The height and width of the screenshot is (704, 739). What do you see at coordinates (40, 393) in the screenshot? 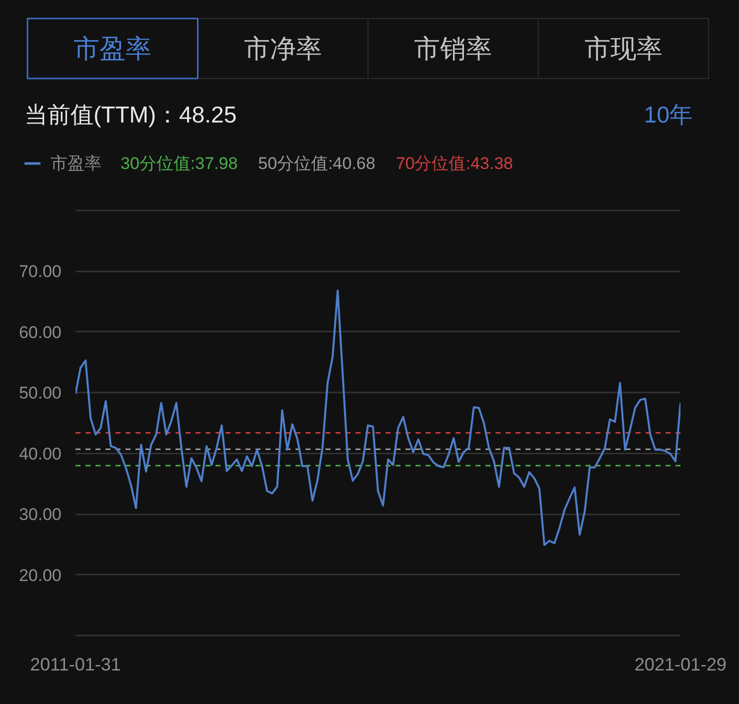
I see `y-tick-label: 50.00` at bounding box center [40, 393].